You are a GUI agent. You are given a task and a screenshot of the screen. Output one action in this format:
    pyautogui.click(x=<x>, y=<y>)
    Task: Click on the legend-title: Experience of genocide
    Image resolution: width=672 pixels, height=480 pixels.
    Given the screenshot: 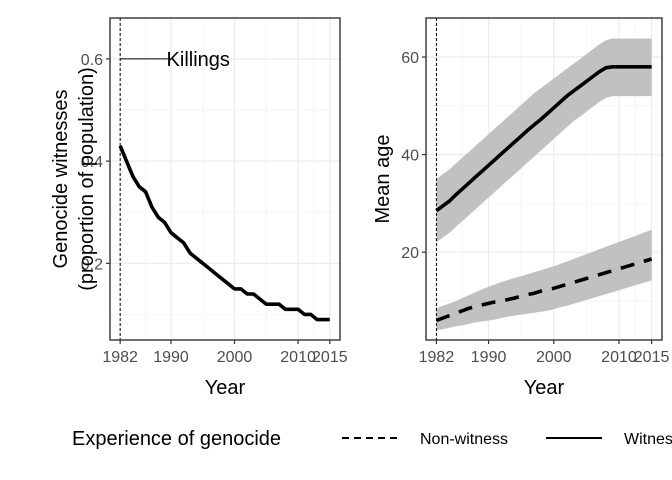 What is the action you would take?
    pyautogui.click(x=176, y=439)
    